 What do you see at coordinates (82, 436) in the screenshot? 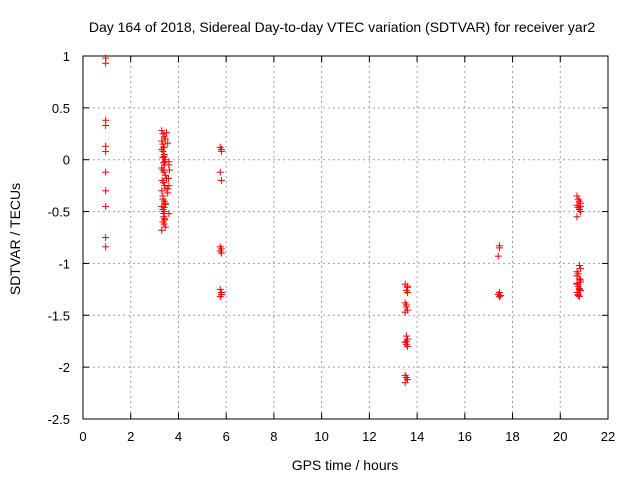
I see `x-tick-label: 0` at bounding box center [82, 436].